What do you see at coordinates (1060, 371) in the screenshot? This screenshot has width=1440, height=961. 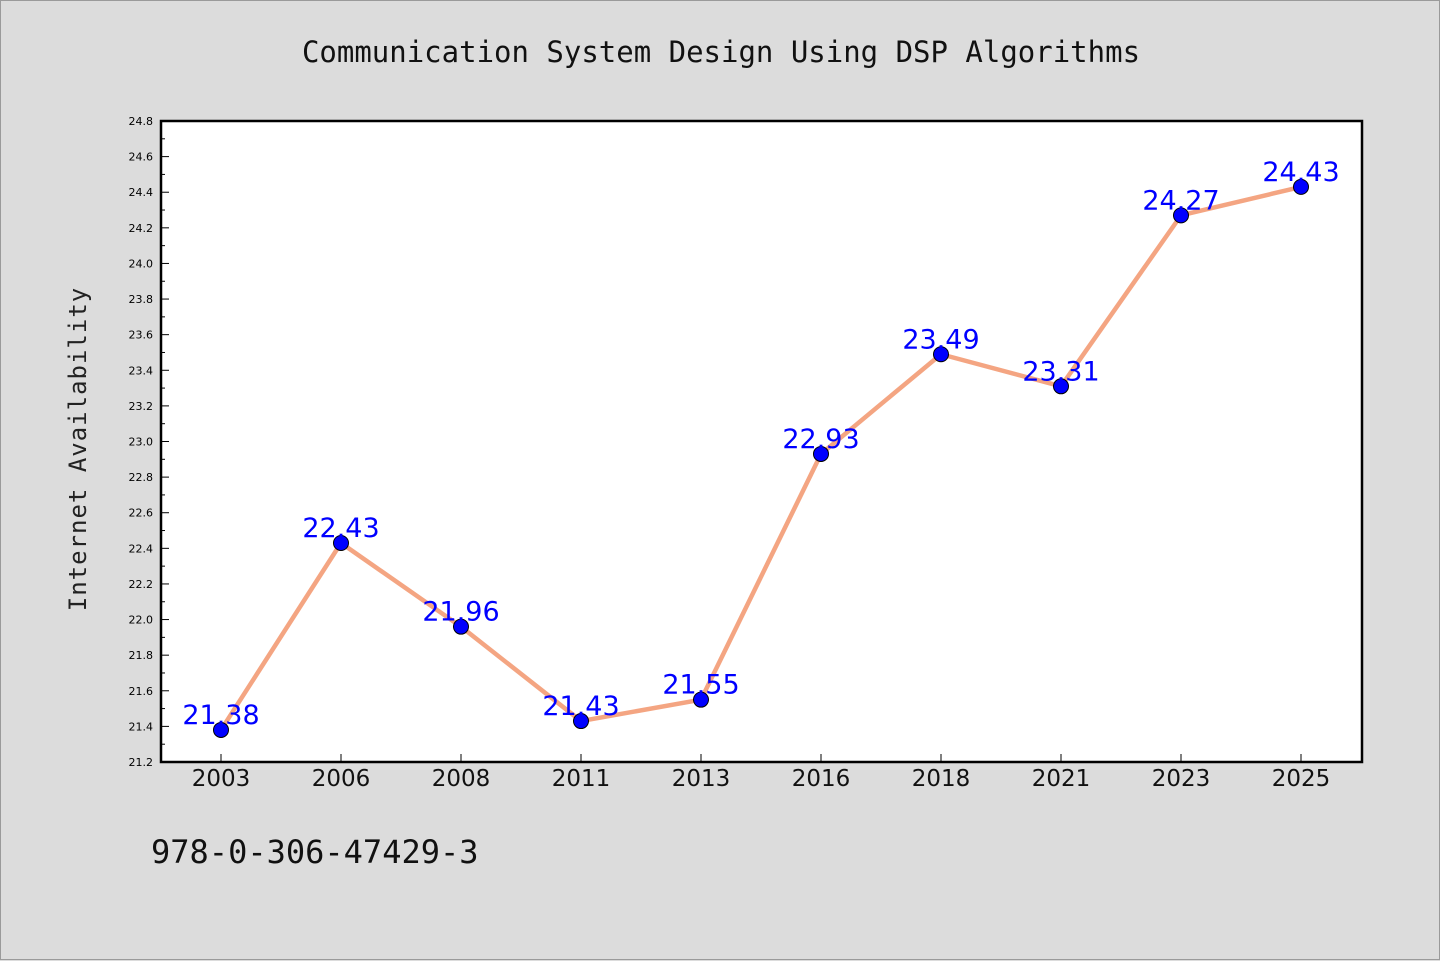 I see `data-label: 23.31` at bounding box center [1060, 371].